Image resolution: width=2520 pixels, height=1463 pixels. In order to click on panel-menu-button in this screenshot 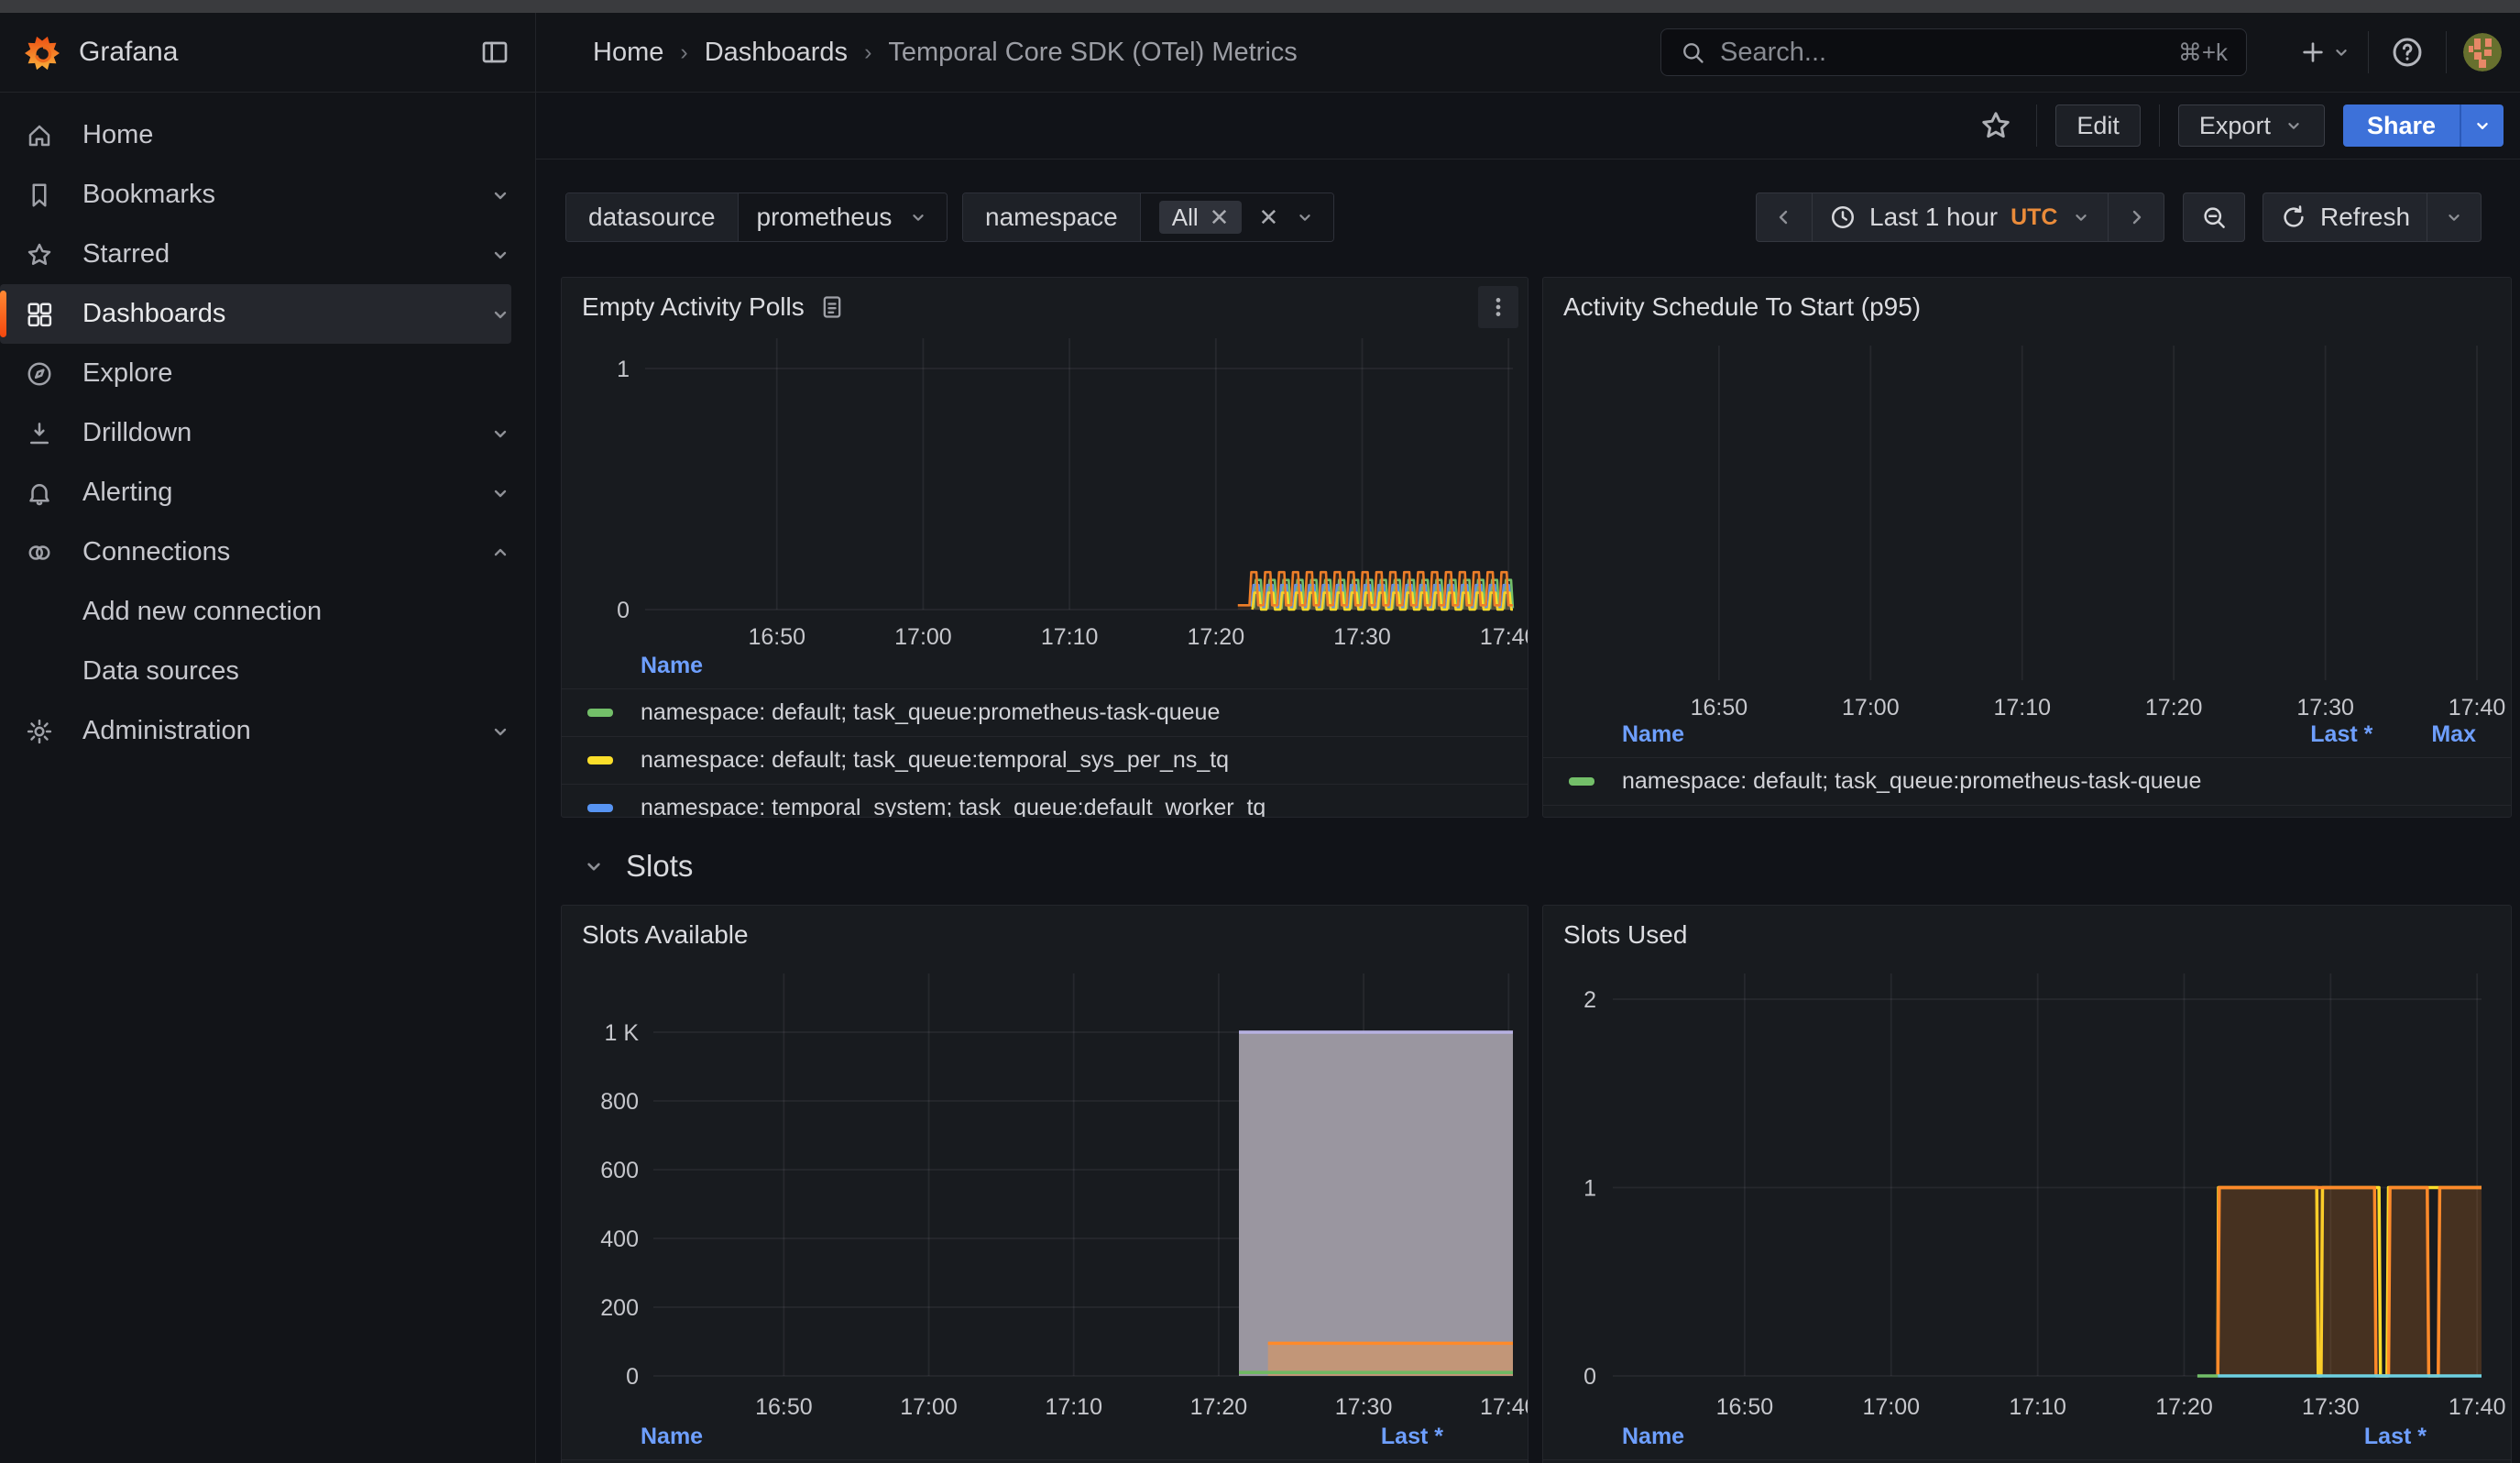, I will do `click(1498, 307)`.